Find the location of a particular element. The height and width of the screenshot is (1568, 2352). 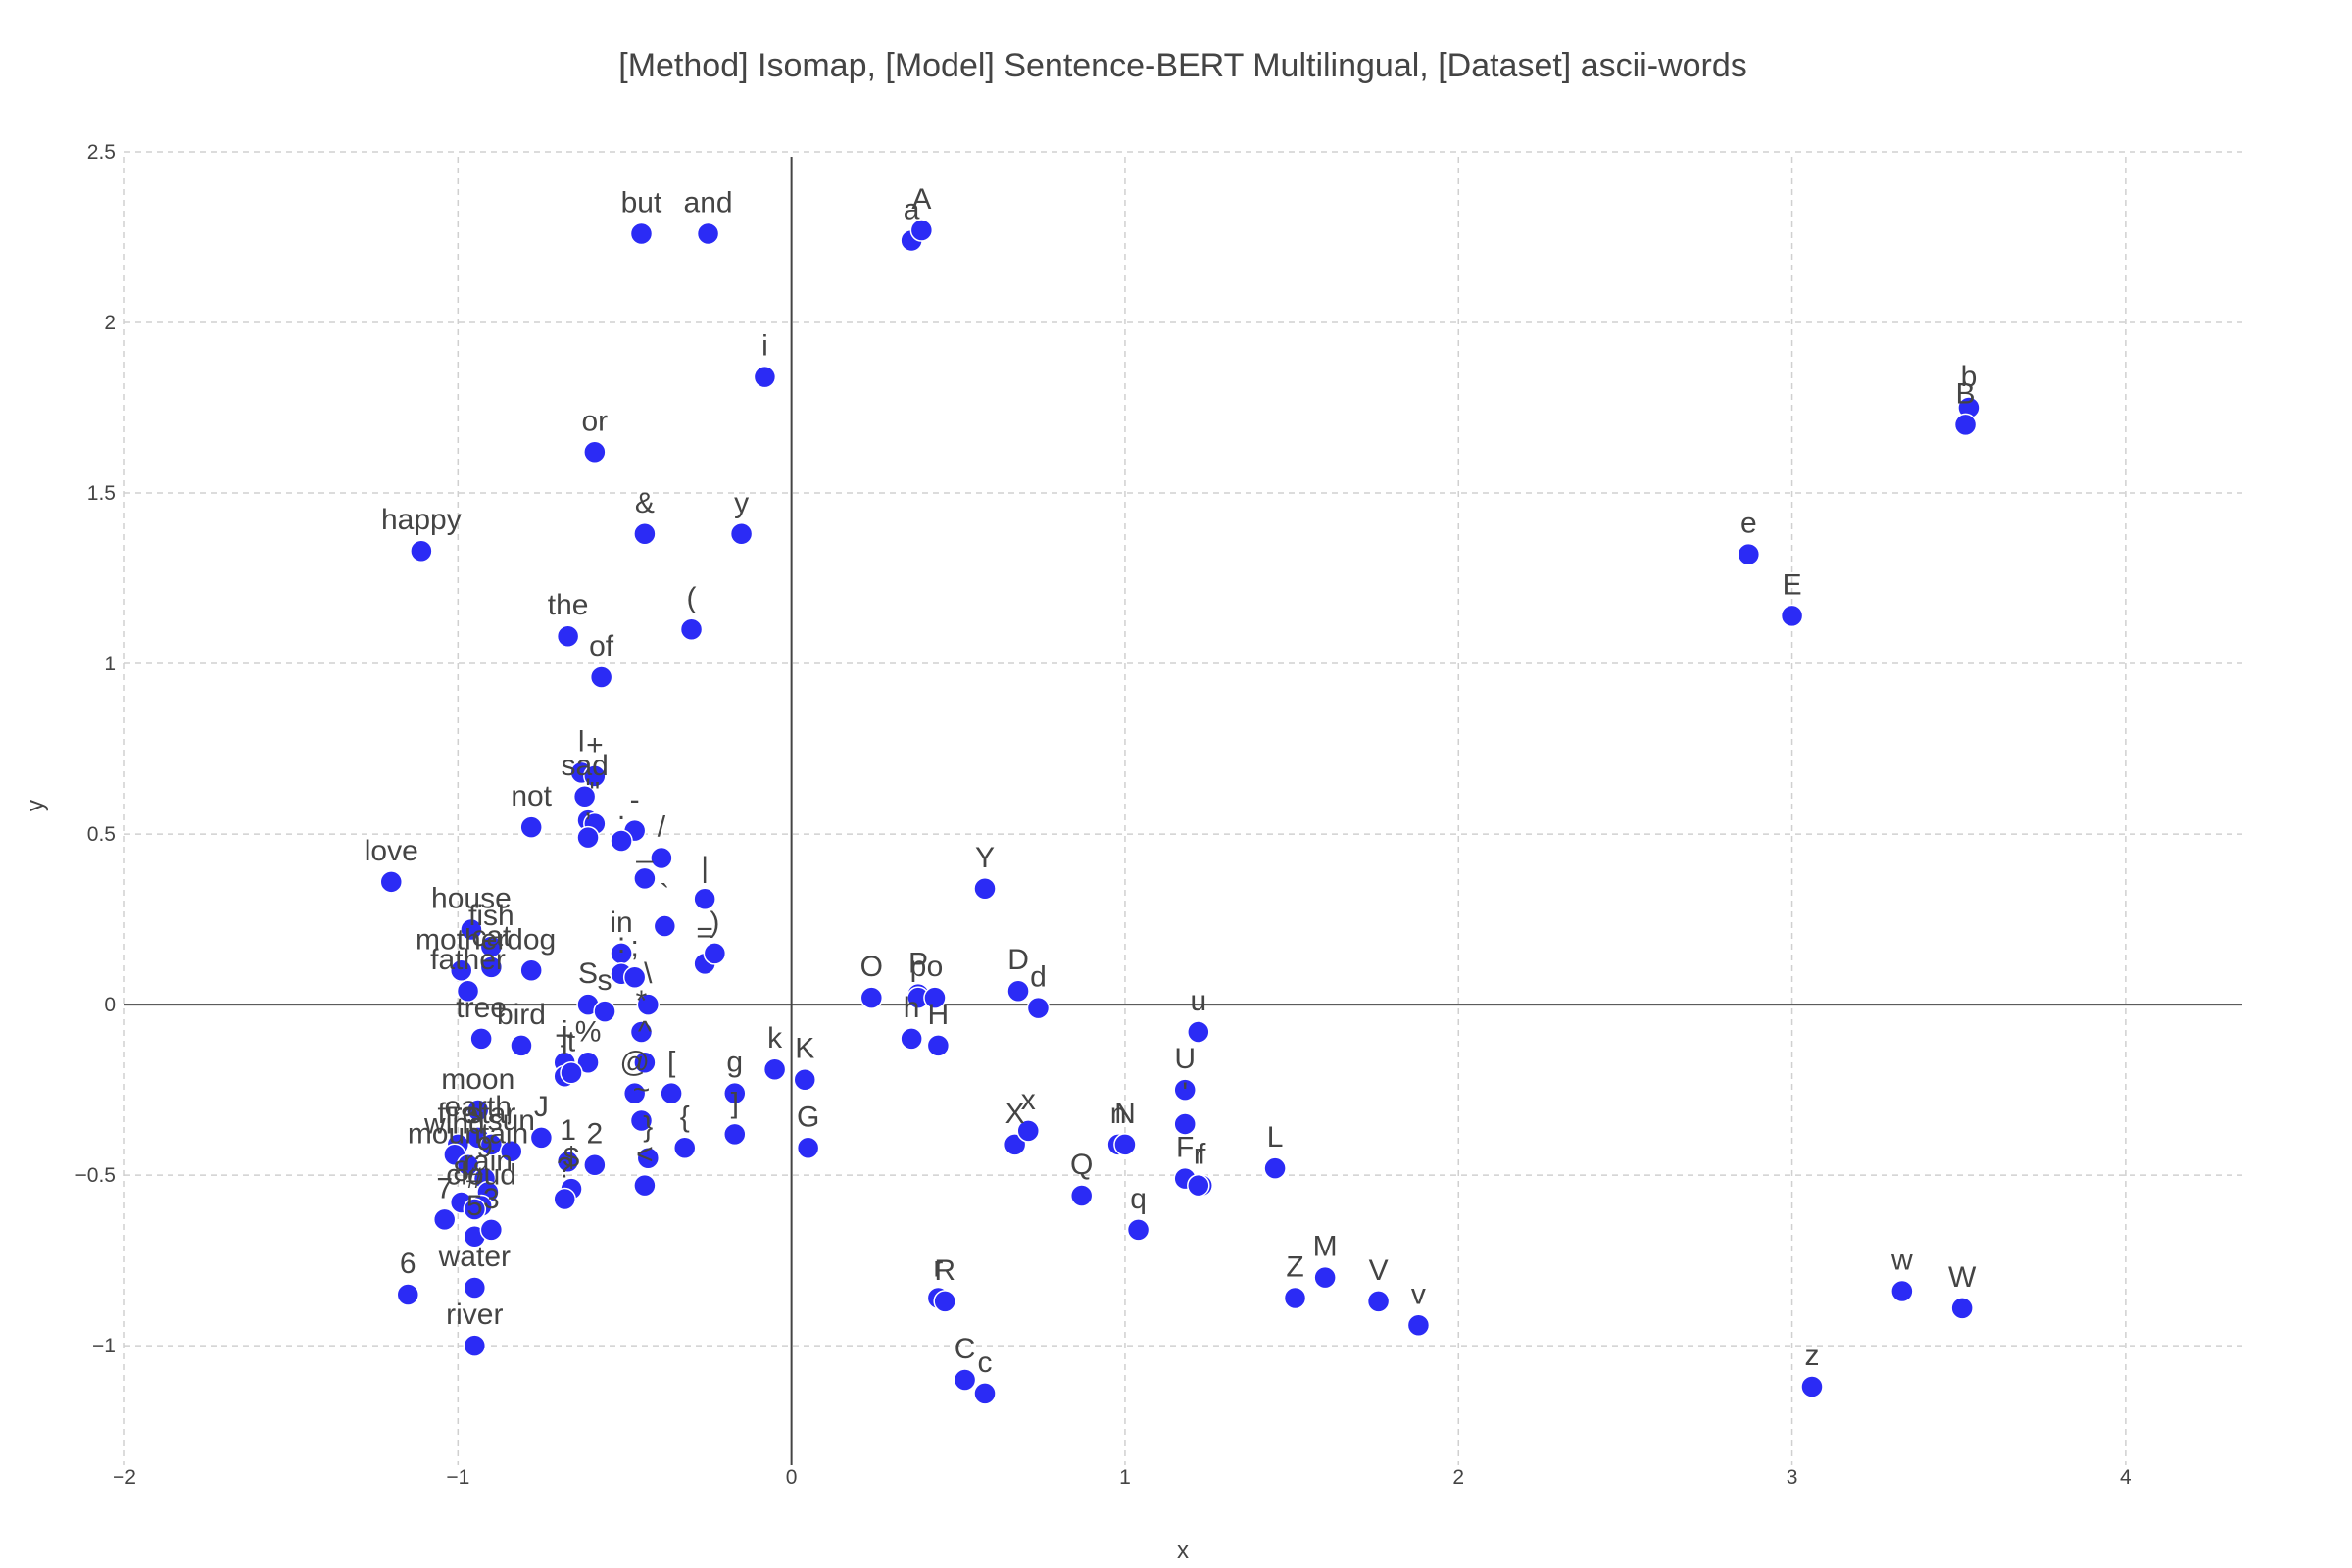

data-point-label: [ is located at coordinates (671, 1063).